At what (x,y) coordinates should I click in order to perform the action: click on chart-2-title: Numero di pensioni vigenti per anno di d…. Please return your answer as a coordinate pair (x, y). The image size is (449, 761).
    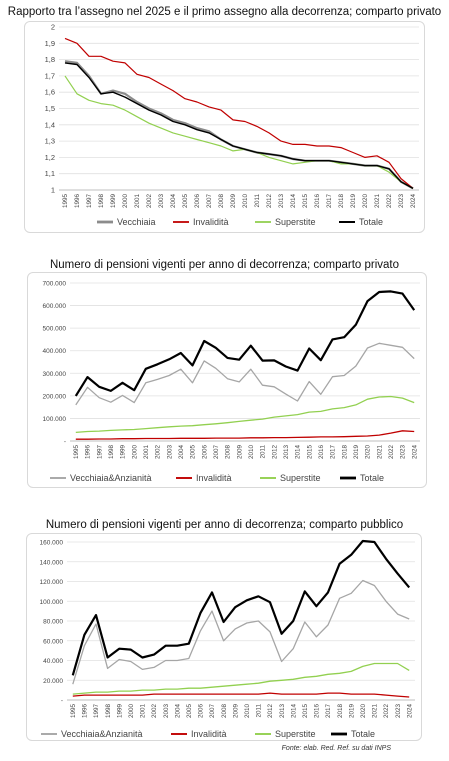
    Looking at the image, I should click on (224, 265).